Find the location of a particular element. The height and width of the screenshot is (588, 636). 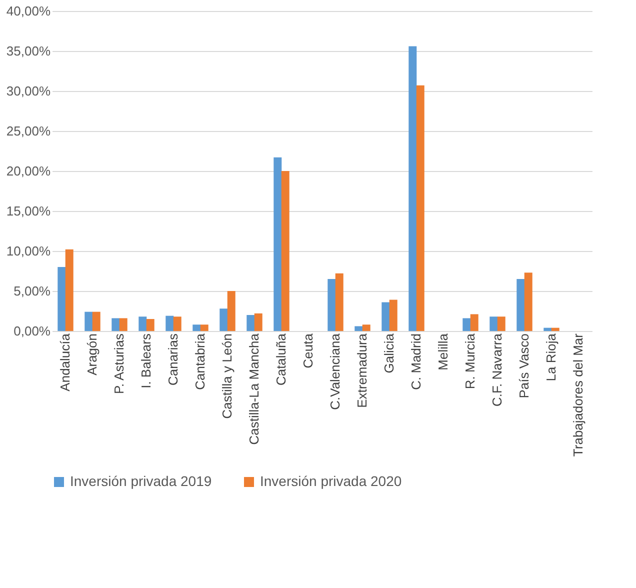

x-tick-label: Andalucía is located at coordinates (65, 362).